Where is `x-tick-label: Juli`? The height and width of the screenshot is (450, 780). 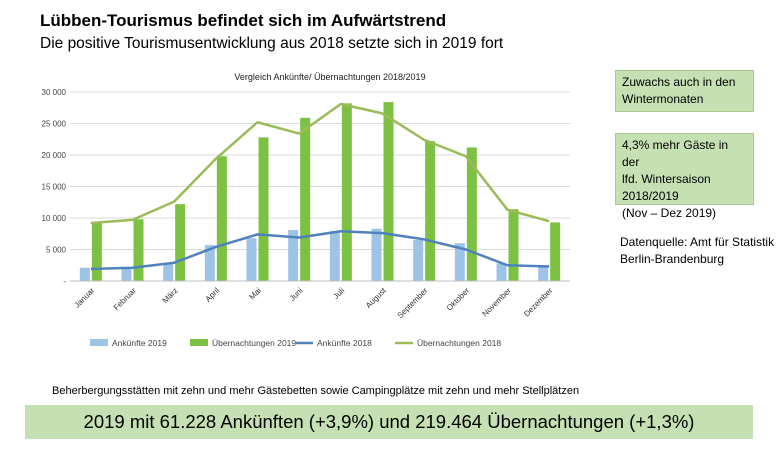 x-tick-label: Juli is located at coordinates (338, 293).